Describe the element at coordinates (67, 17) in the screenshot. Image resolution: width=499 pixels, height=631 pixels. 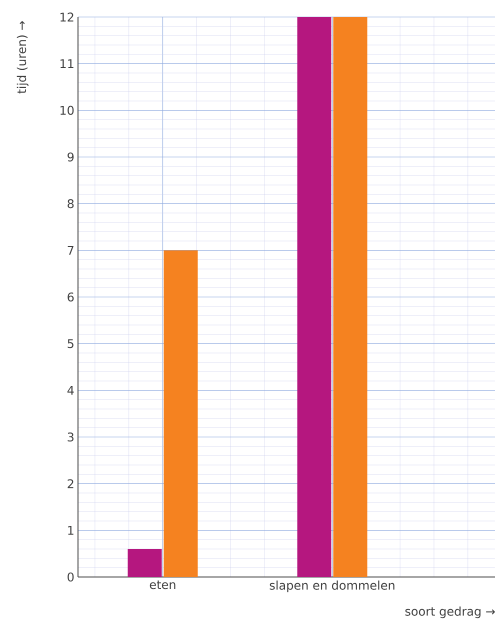
I see `y-tick-label: 12` at that location.